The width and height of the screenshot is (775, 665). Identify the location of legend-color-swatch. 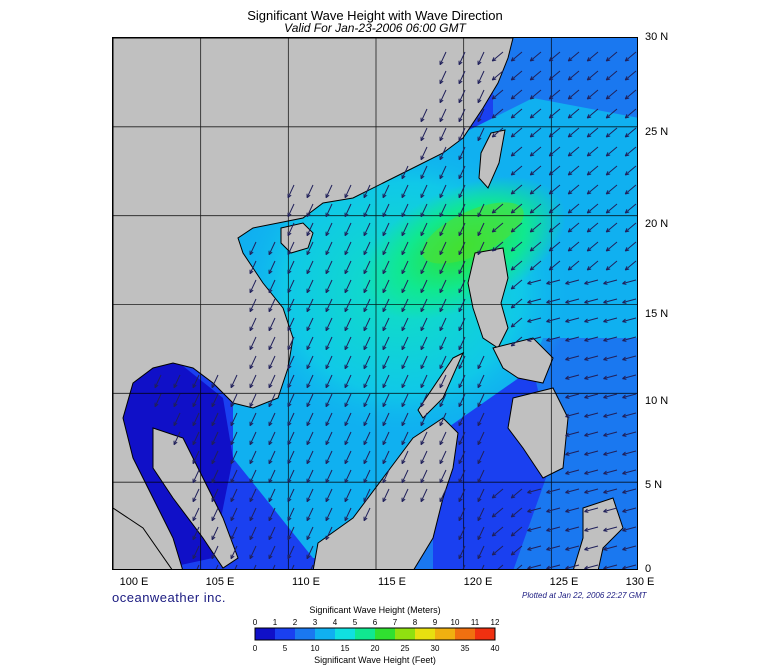
(265, 634).